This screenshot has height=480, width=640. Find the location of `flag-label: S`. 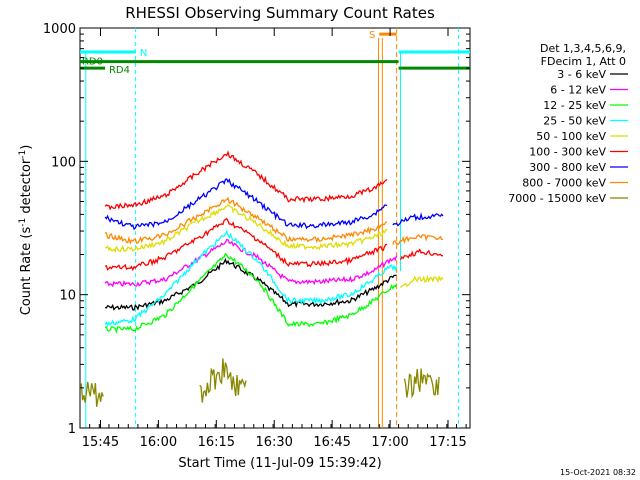

flag-label: S is located at coordinates (372, 35).